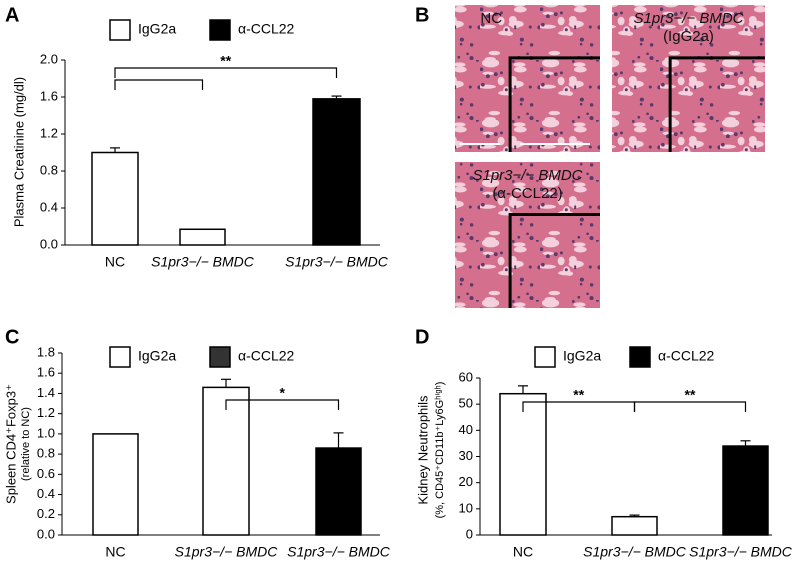 This screenshot has height=567, width=794. Describe the element at coordinates (10, 444) in the screenshot. I see `y-axis-label: Spleen CD4⁺Foxp3⁺` at that location.